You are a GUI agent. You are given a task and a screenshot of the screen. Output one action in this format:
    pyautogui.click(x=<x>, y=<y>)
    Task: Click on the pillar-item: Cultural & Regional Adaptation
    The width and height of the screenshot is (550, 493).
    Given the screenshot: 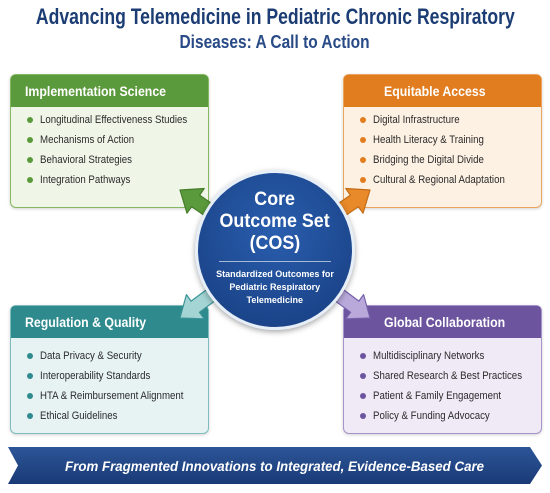 What is the action you would take?
    pyautogui.click(x=450, y=180)
    